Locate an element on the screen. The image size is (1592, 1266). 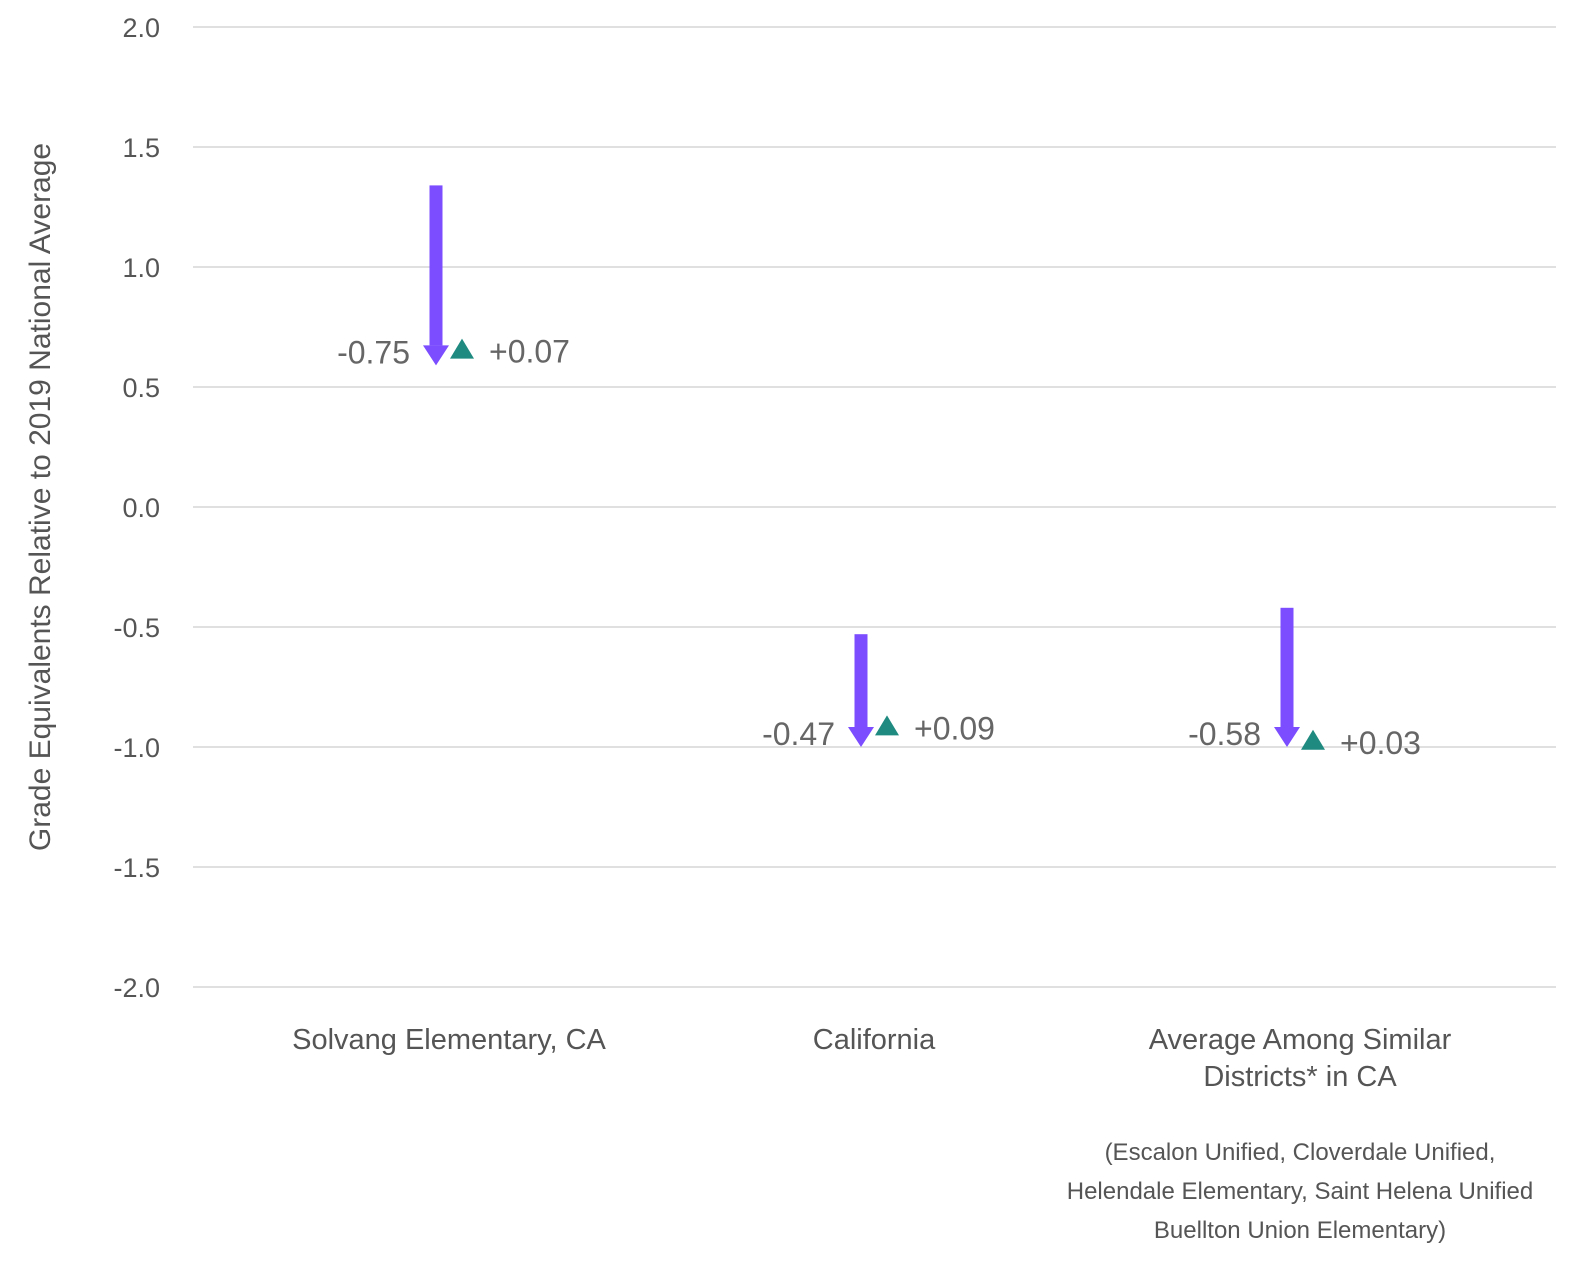
footnote-line: Buellton Union Elementary) is located at coordinates (1300, 1230).